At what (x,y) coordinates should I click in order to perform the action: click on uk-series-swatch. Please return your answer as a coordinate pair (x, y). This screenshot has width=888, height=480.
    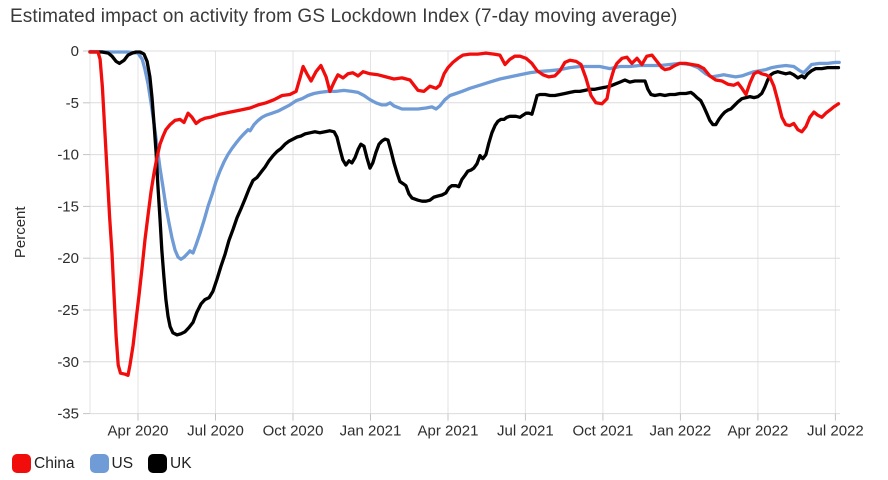
    Looking at the image, I should click on (158, 463).